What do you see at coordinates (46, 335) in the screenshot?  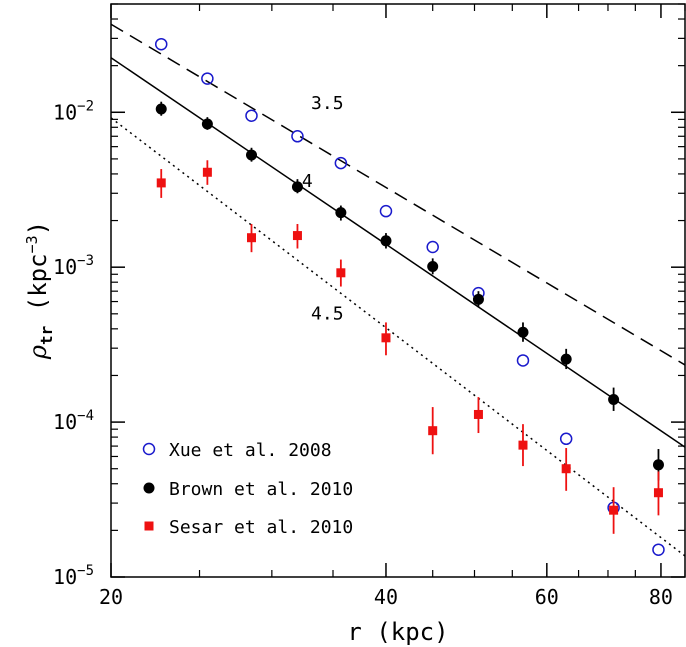 I see `y-axis-sub: tr` at bounding box center [46, 335].